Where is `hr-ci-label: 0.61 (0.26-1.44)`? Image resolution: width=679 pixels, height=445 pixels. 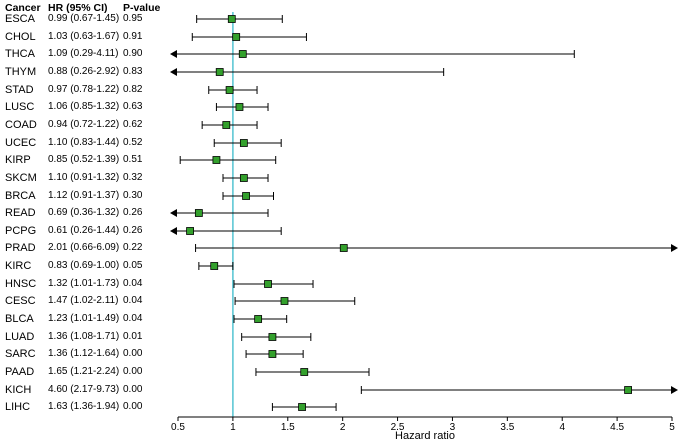 hr-ci-label: 0.61 (0.26-1.44) is located at coordinates (84, 230).